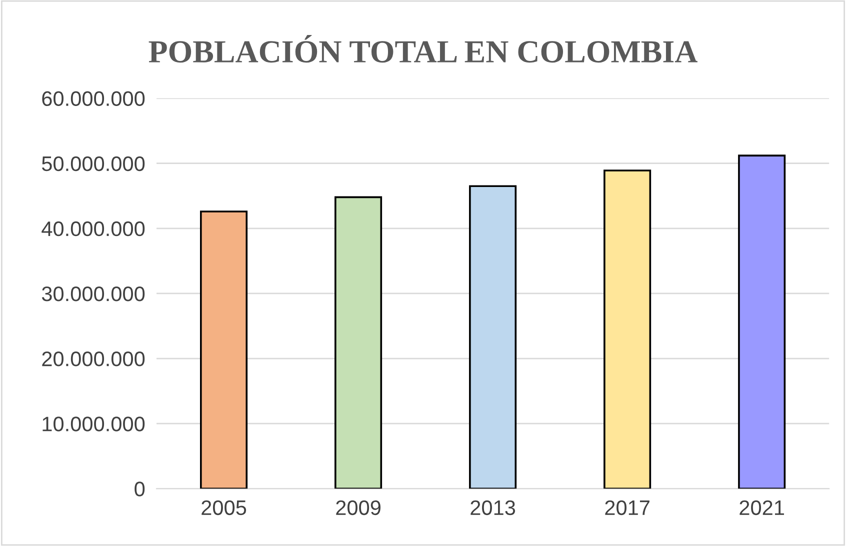  What do you see at coordinates (762, 508) in the screenshot?
I see `x-tick-label: 2021` at bounding box center [762, 508].